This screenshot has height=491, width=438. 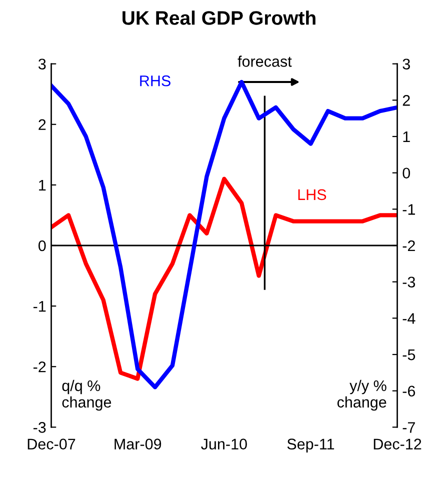 What do you see at coordinates (361, 395) in the screenshot?
I see `y2-axis-title: y/y % change` at bounding box center [361, 395].